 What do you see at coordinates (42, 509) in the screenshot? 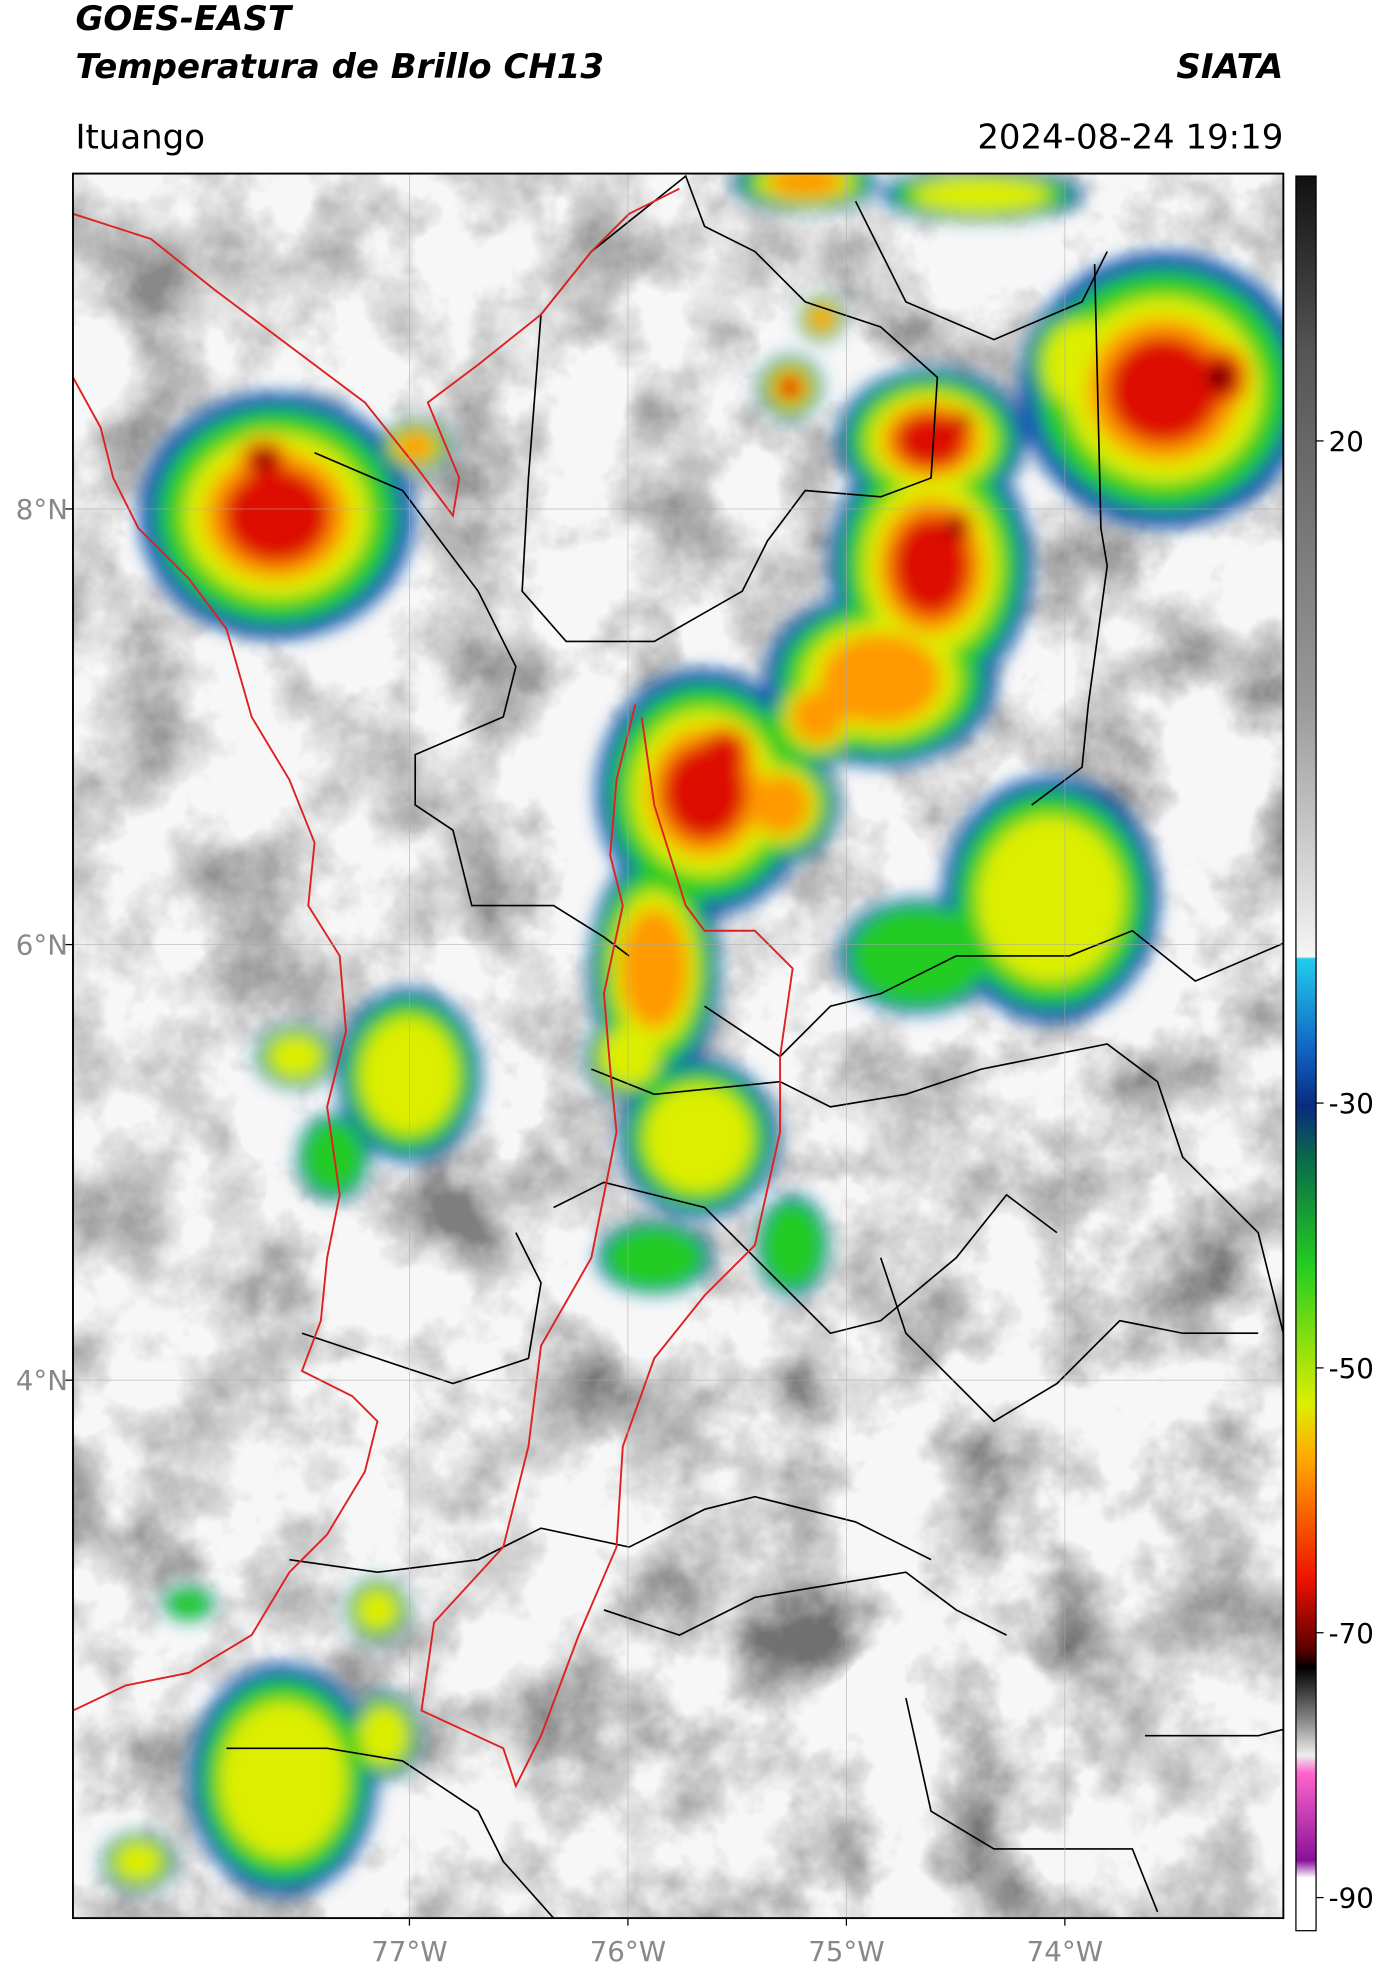
I see `y-tick-label: 8°N` at bounding box center [42, 509].